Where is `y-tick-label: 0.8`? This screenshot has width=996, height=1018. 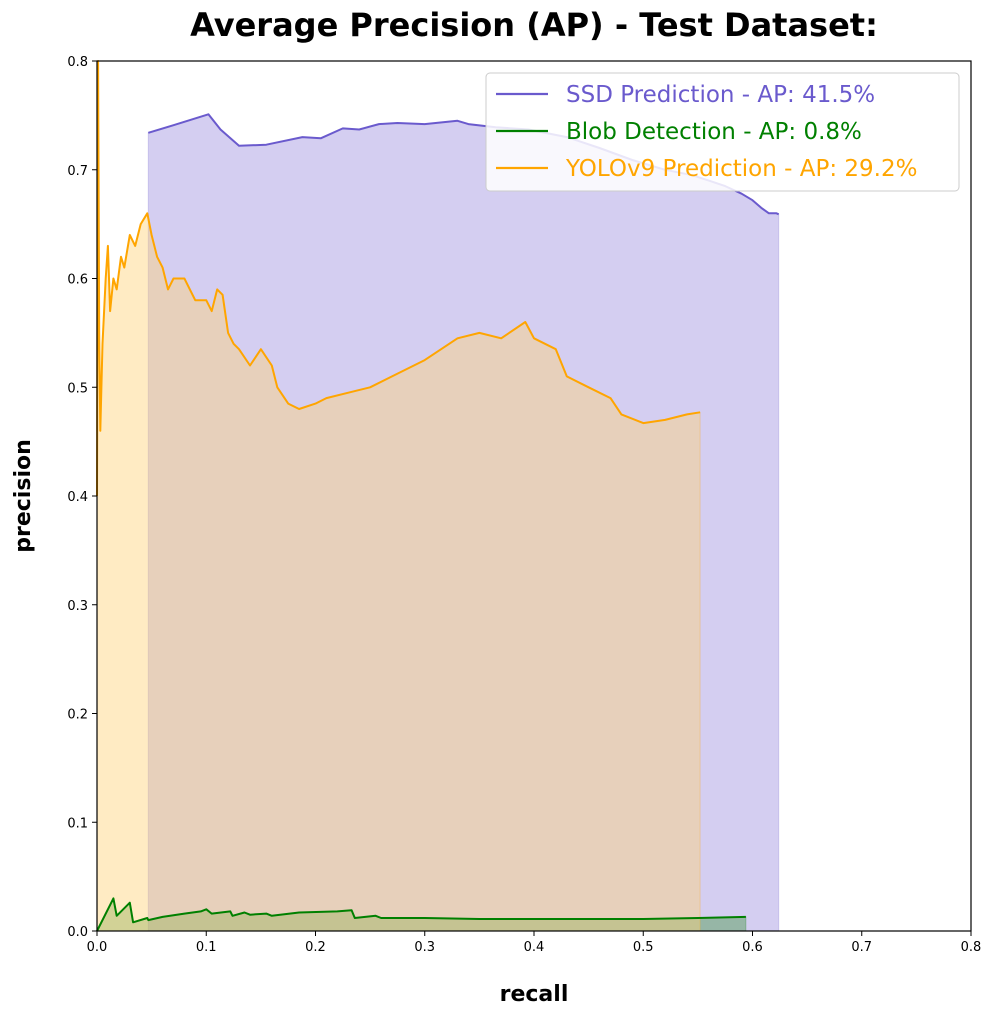 y-tick-label: 0.8 is located at coordinates (77, 62).